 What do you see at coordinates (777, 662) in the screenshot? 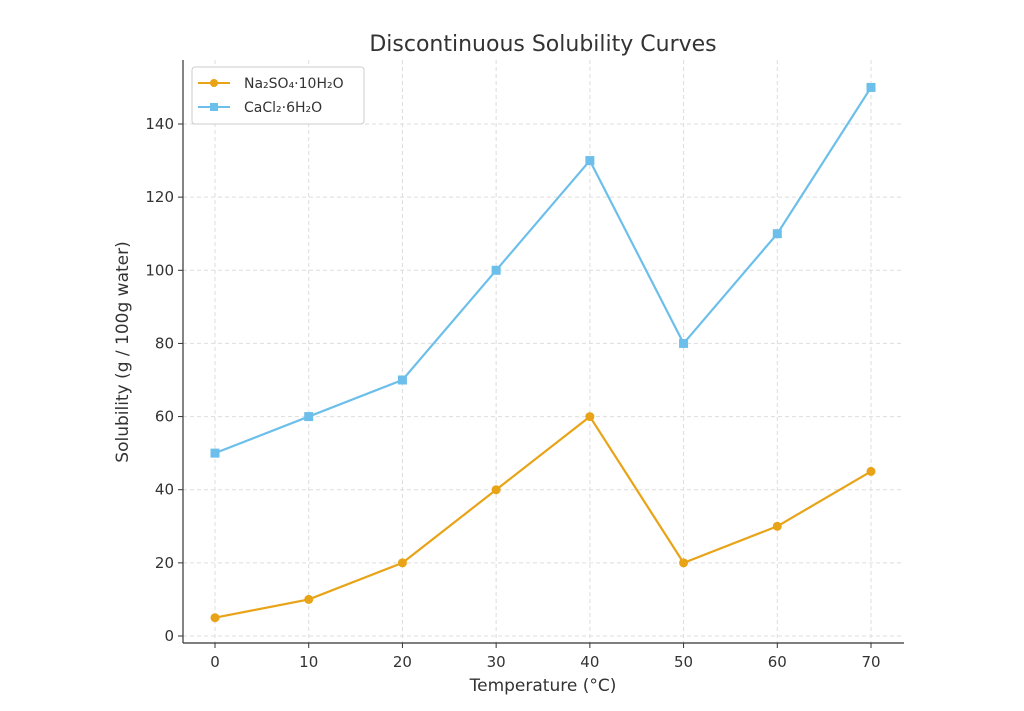
I see `x-tick-label: 60` at bounding box center [777, 662].